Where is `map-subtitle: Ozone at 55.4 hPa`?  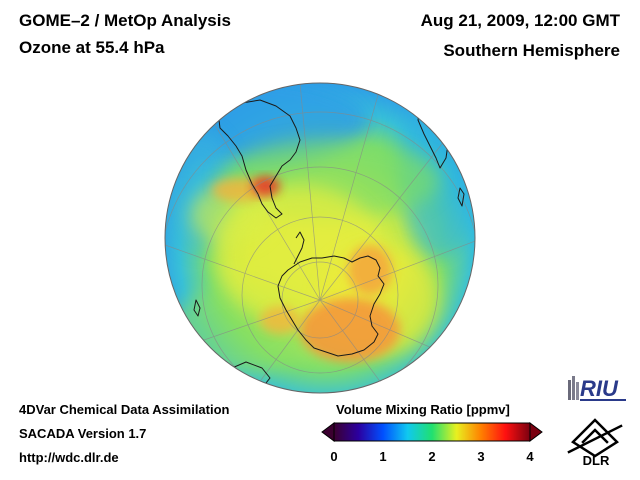 map-subtitle: Ozone at 55.4 hPa is located at coordinates (92, 47).